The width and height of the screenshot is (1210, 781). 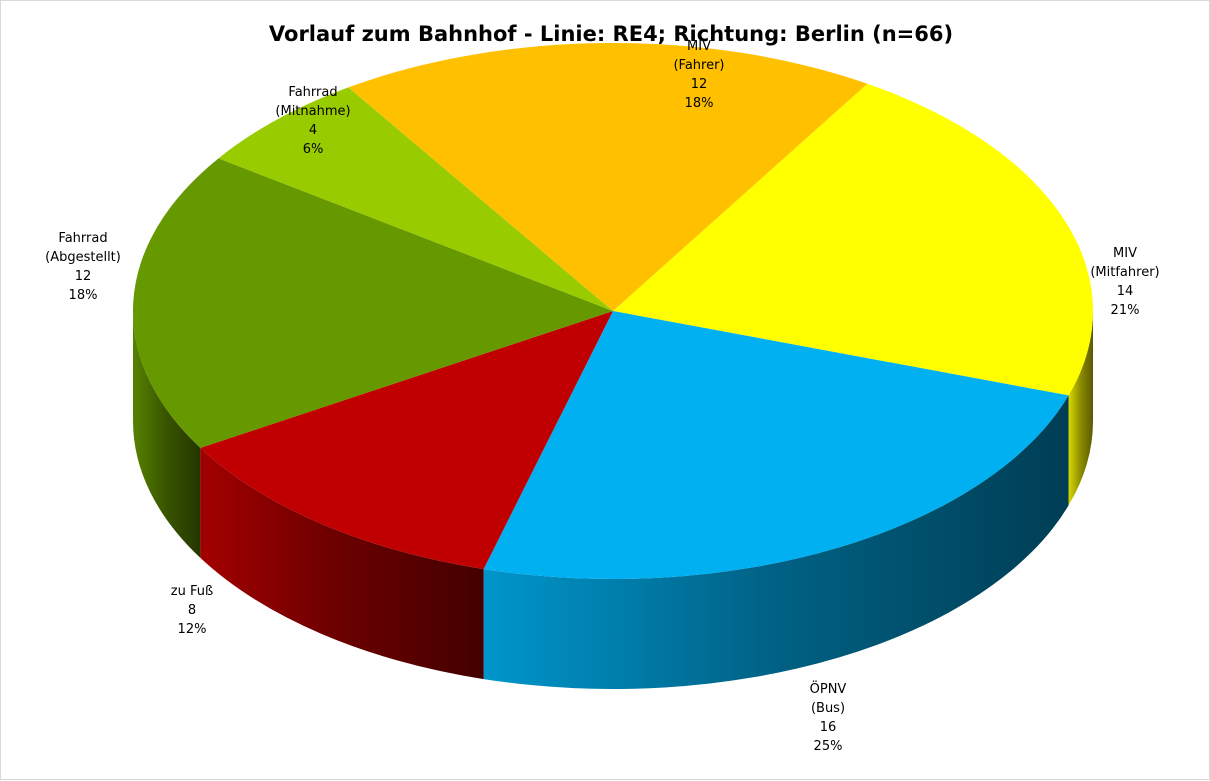 I want to click on slice-label-3: Fahrrad (Abgestellt) 12 18%, so click(x=83, y=267).